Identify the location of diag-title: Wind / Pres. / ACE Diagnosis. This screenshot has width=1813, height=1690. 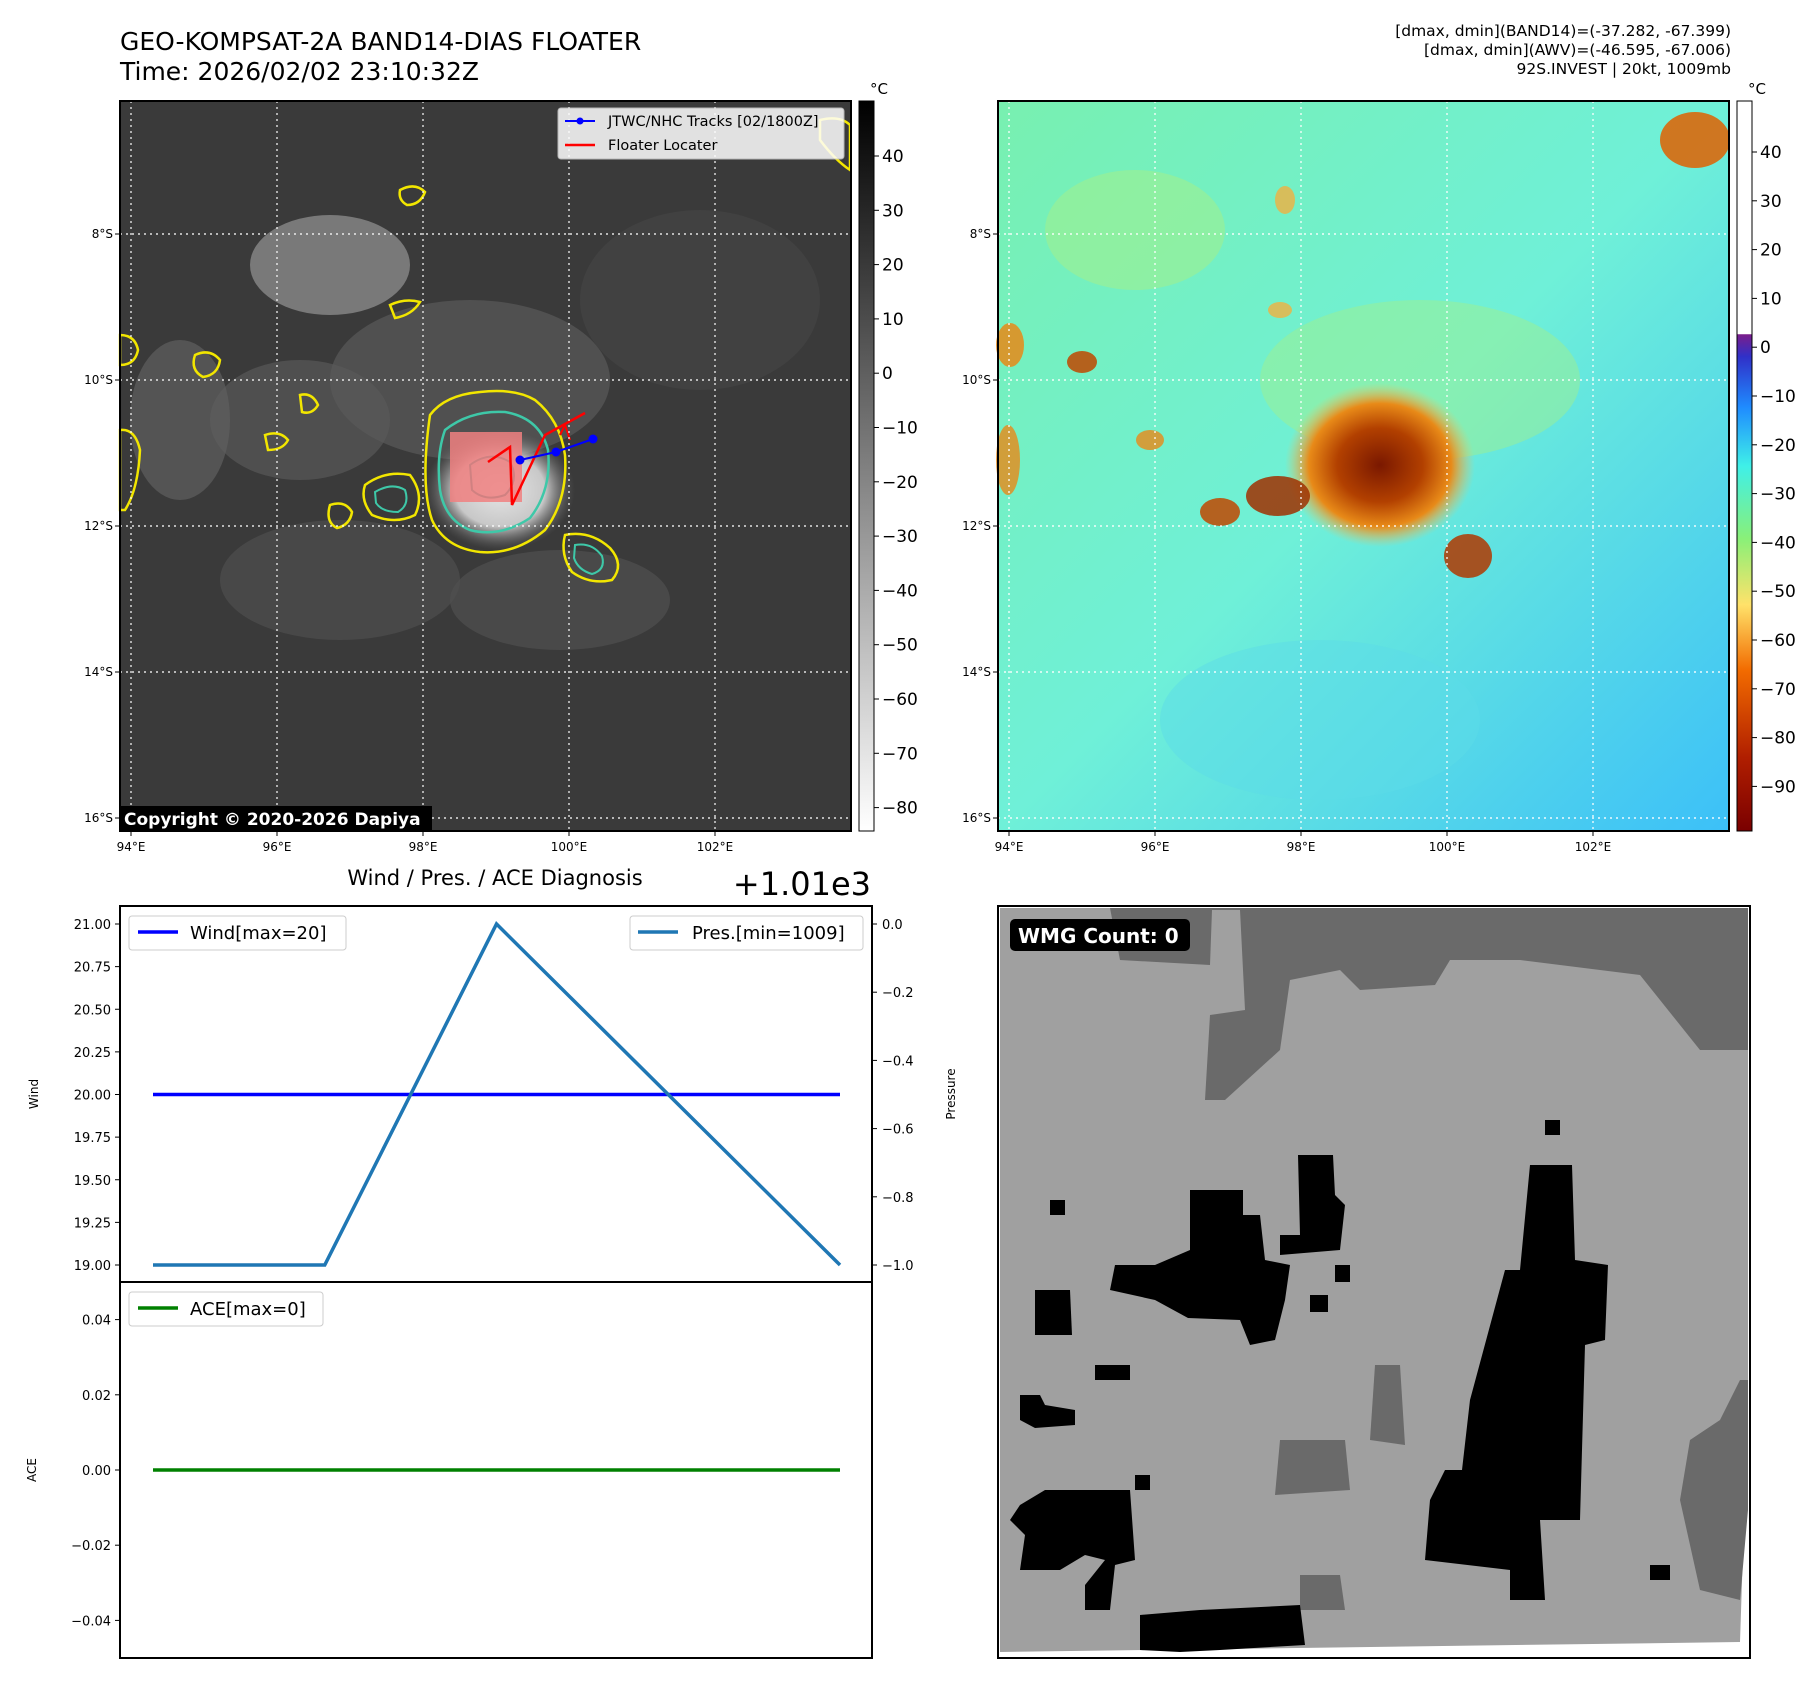
(494, 878).